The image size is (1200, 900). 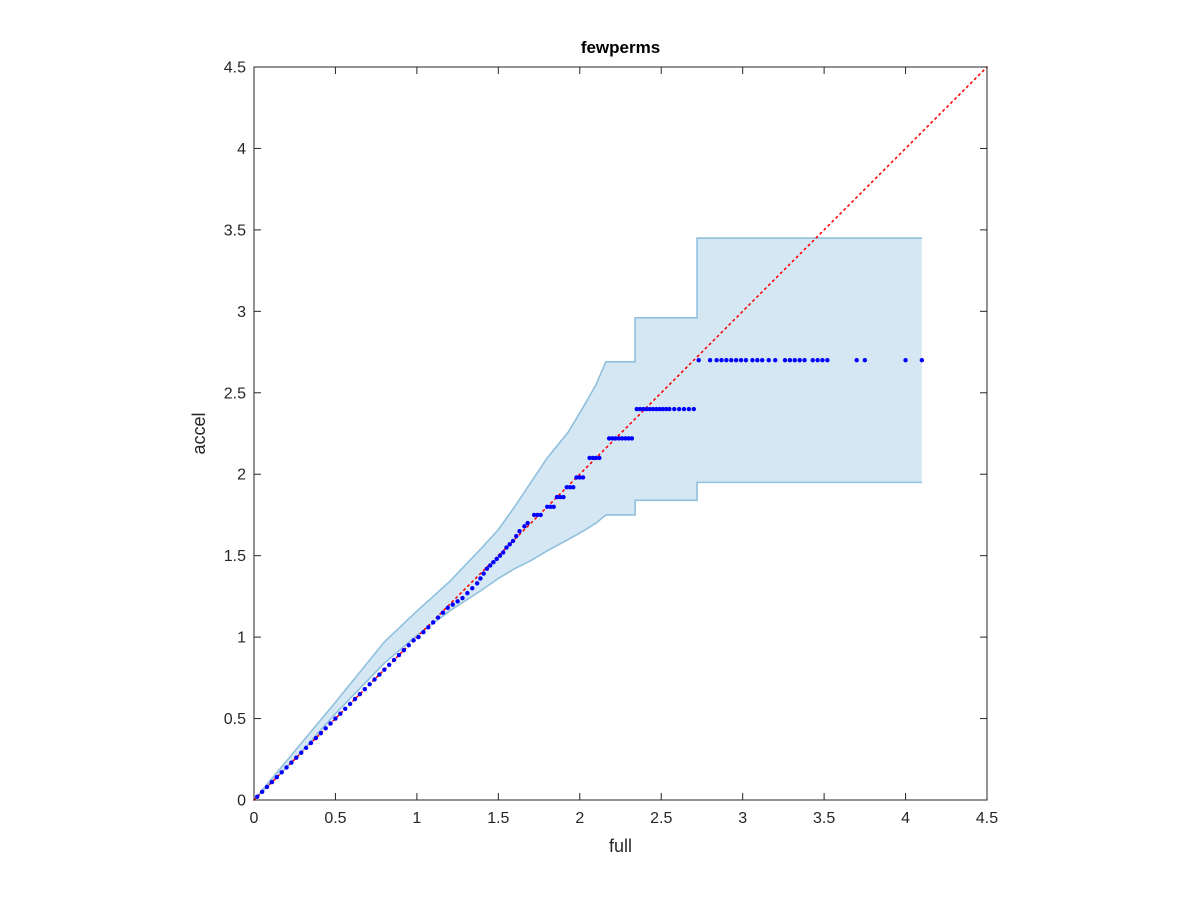 I want to click on y-tick-label: 1.5, so click(x=235, y=556).